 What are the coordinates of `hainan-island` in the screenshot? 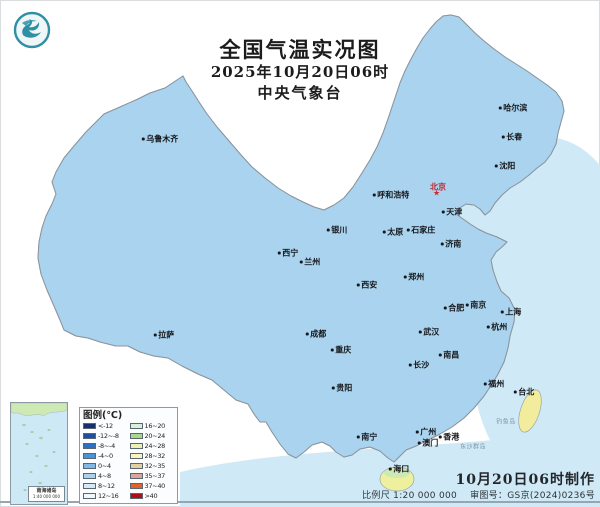 It's located at (397, 479).